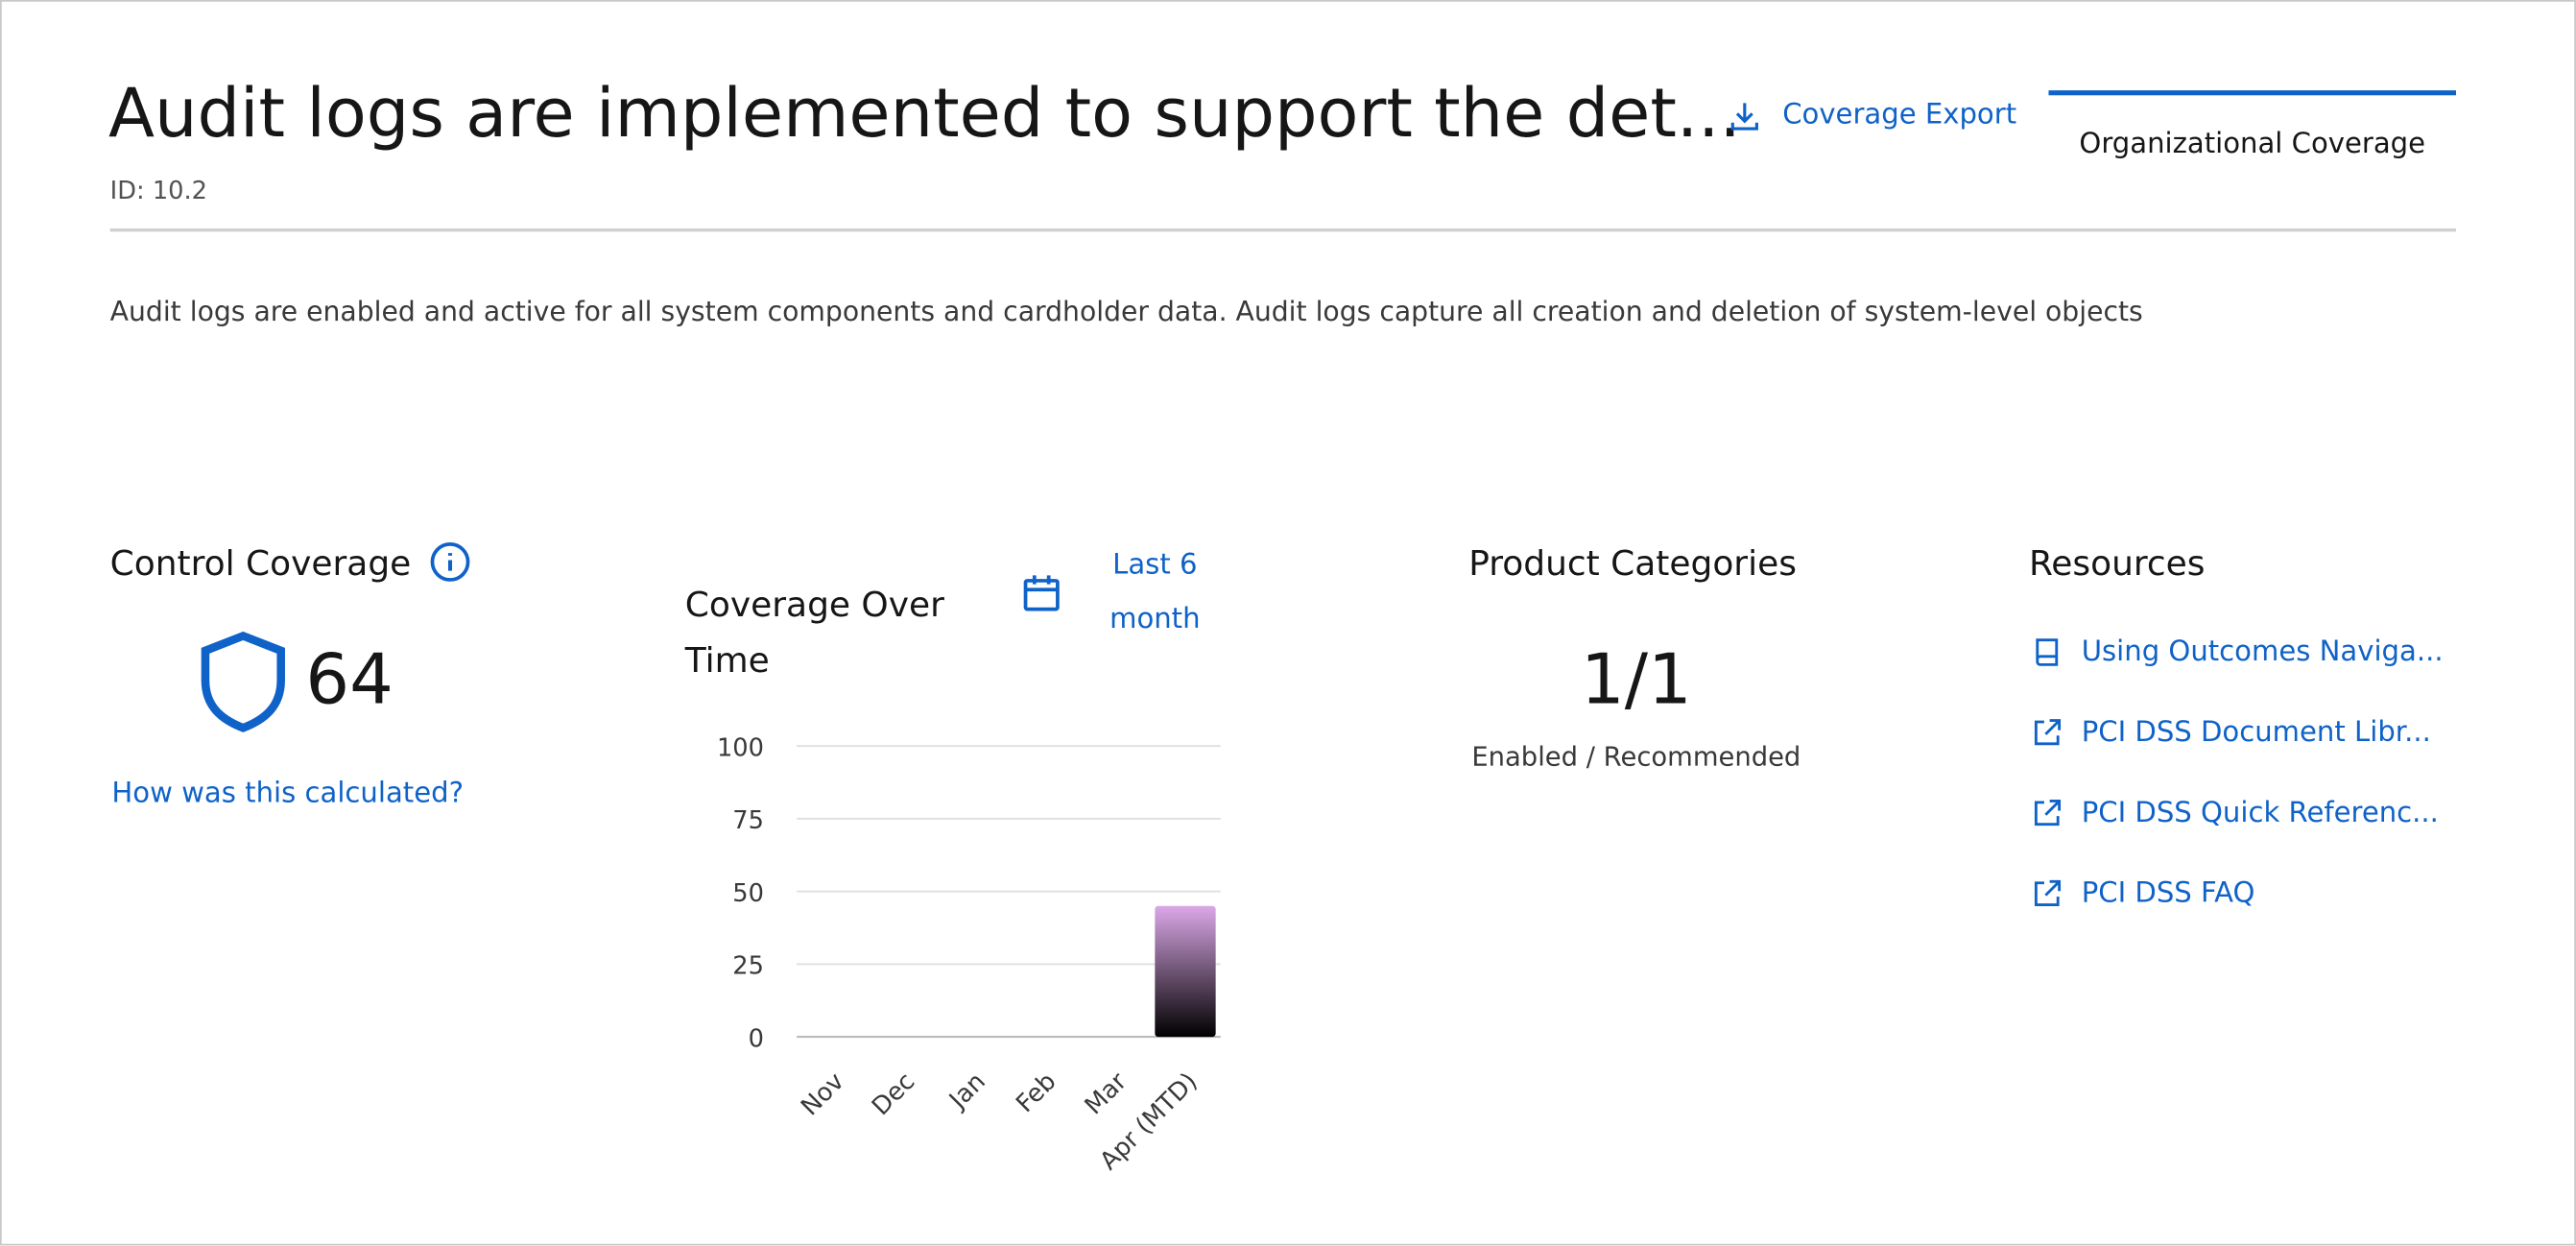 This screenshot has height=1246, width=2576. What do you see at coordinates (740, 747) in the screenshot?
I see `y-tick-label: 100` at bounding box center [740, 747].